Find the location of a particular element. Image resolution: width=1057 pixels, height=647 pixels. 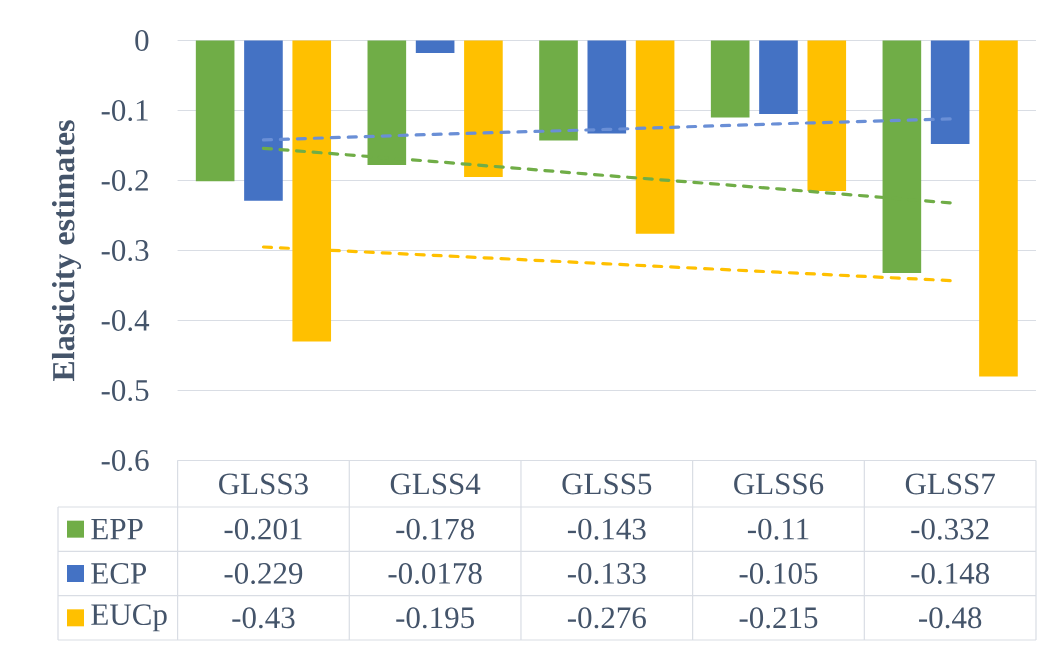

data-label: -0.143 is located at coordinates (606, 529).